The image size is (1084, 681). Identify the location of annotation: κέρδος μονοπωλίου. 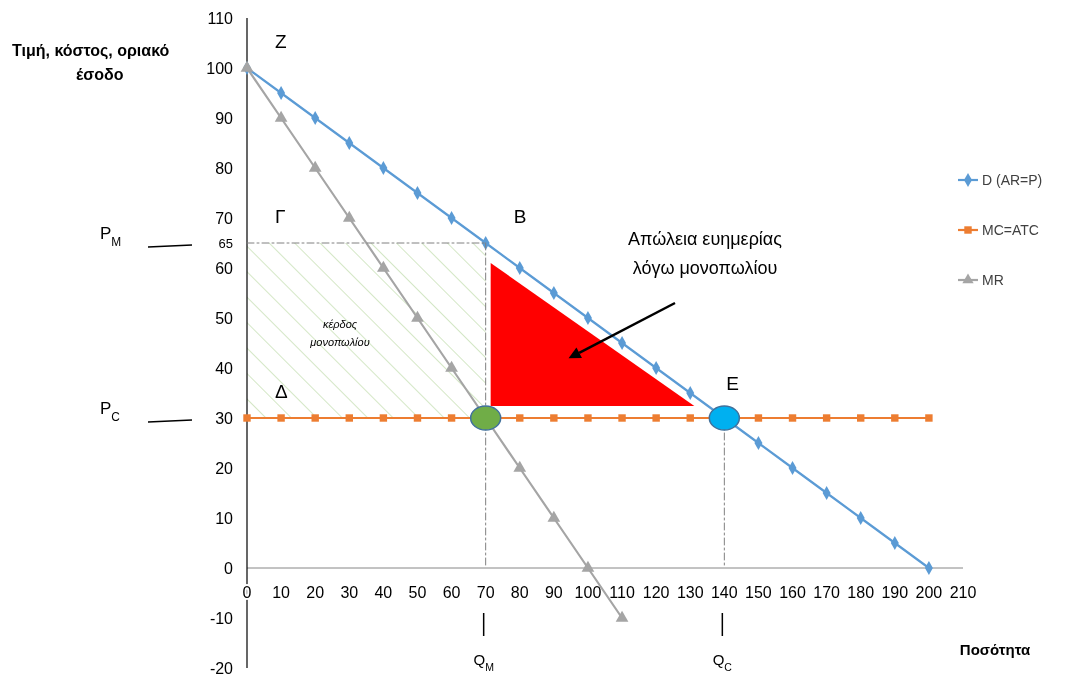
(339, 333).